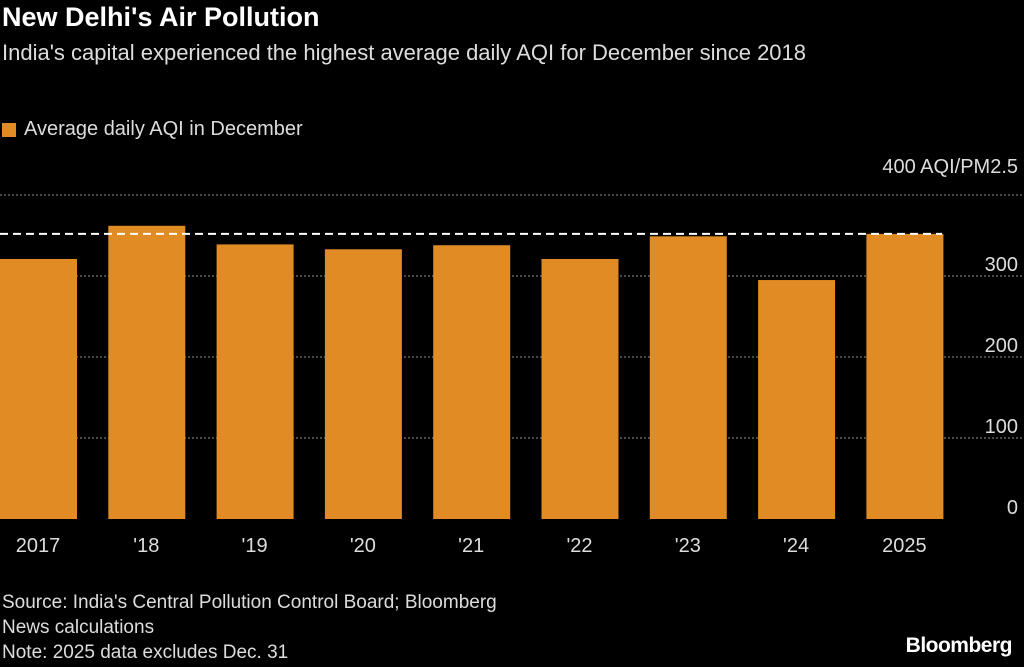  What do you see at coordinates (471, 546) in the screenshot?
I see `x-tick-label: '21` at bounding box center [471, 546].